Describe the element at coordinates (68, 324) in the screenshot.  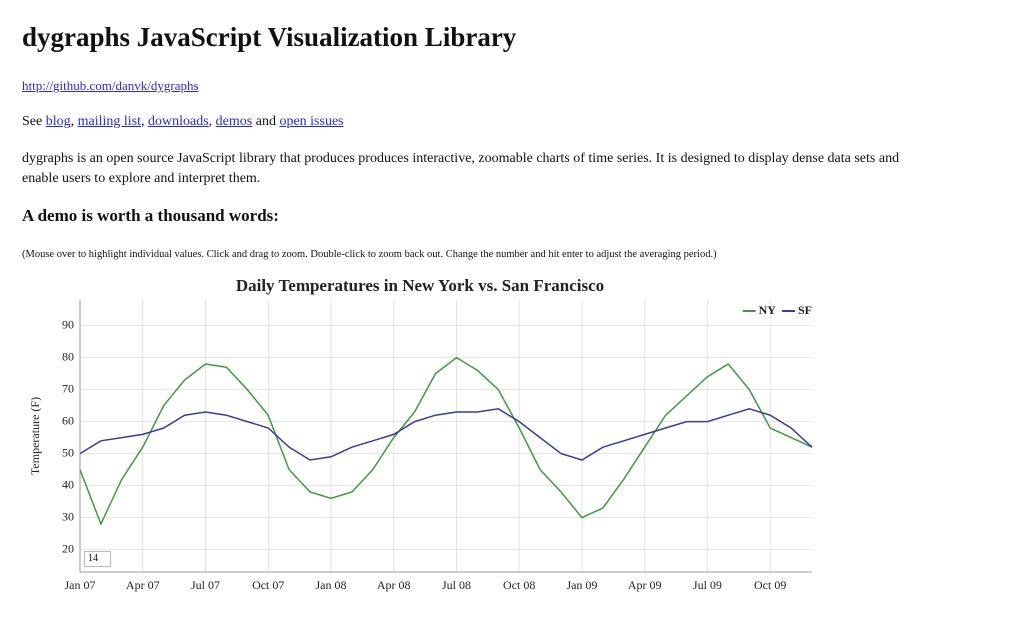
I see `y-tick-label: 90` at that location.